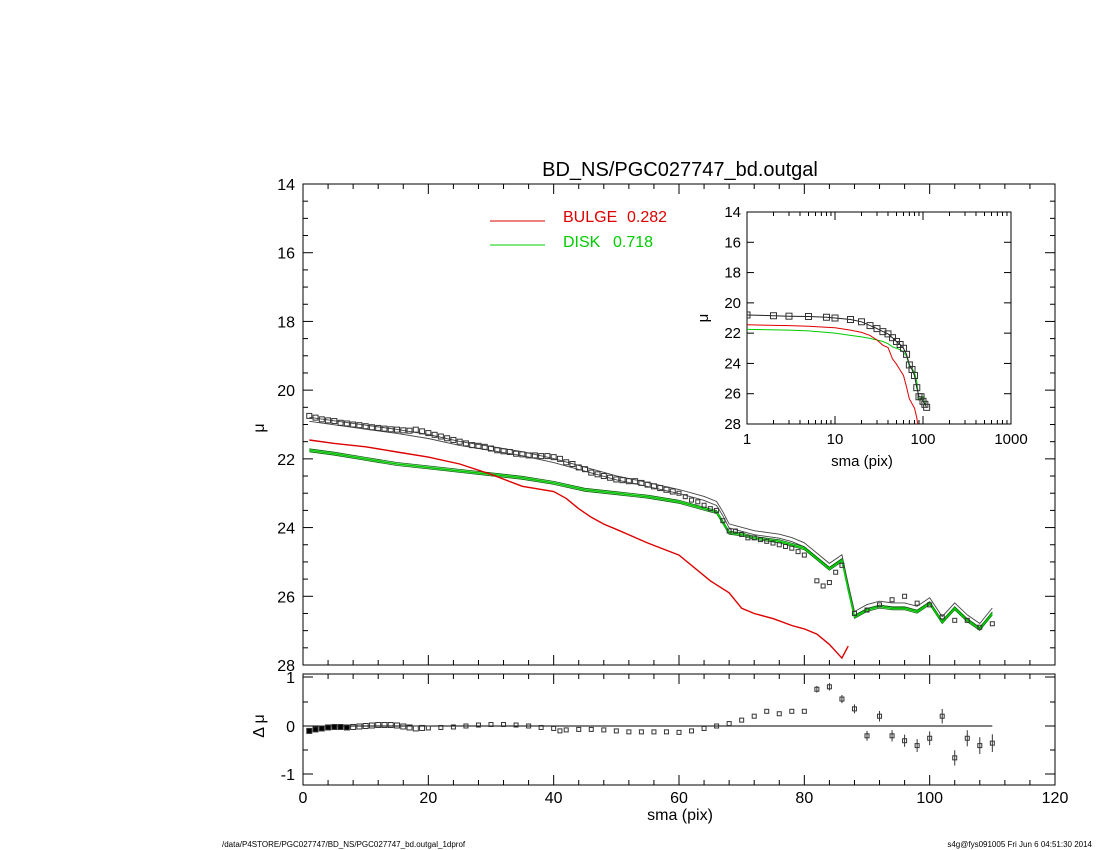 The width and height of the screenshot is (1100, 850). I want to click on inset-x-axis-label: sma (pix), so click(862, 461).